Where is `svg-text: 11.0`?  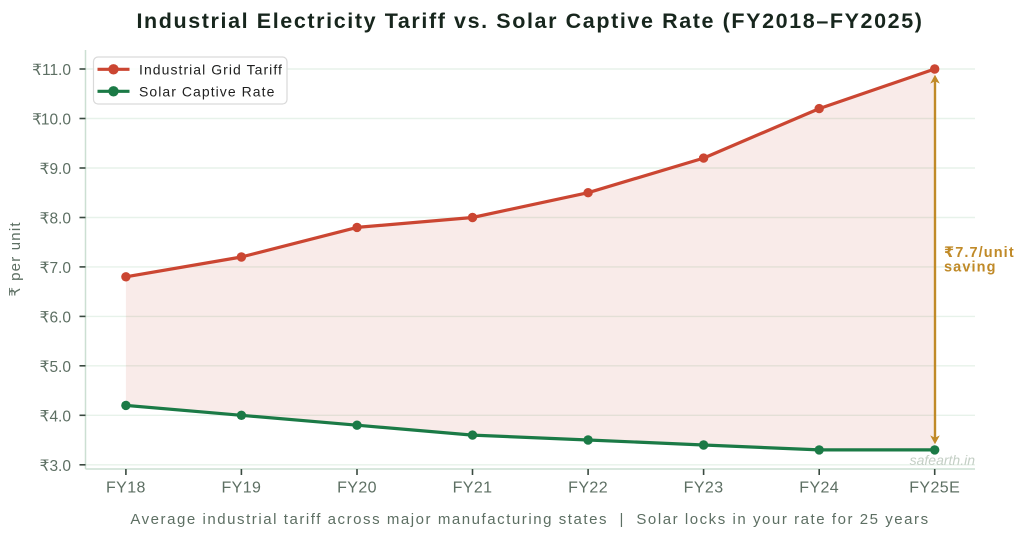 svg-text: 11.0 is located at coordinates (56, 70).